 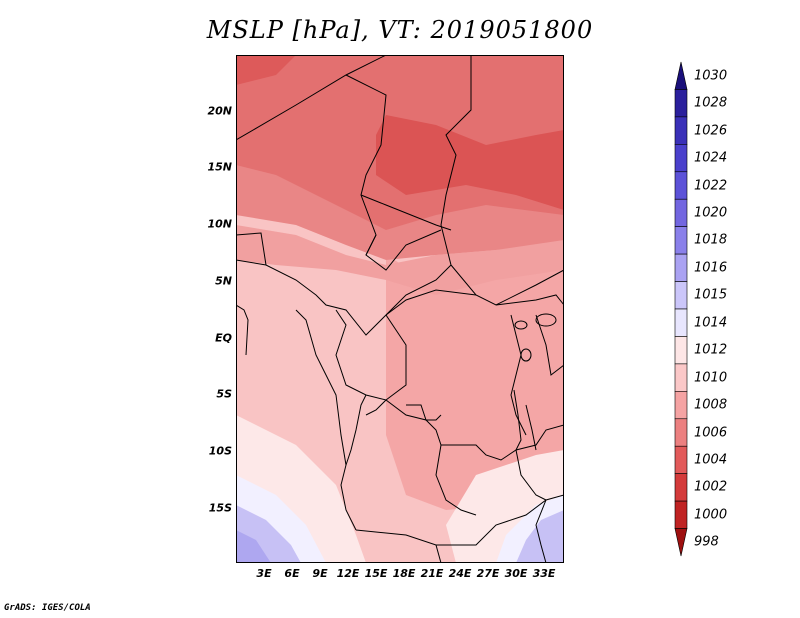 What do you see at coordinates (711, 76) in the screenshot?
I see `colorbar-label: 1030` at bounding box center [711, 76].